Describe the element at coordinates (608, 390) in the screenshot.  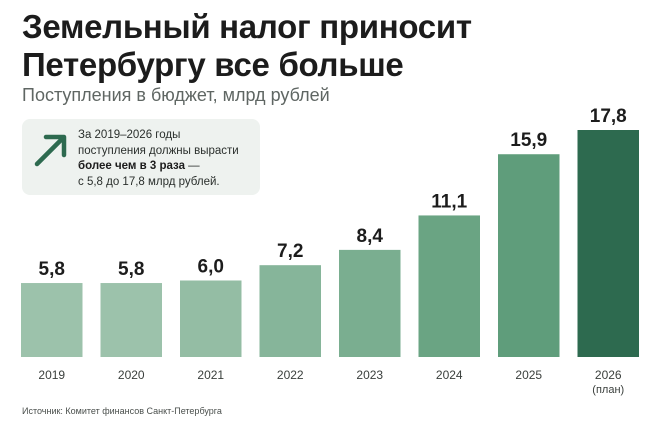
I see `category-note-2026: (план)` at that location.